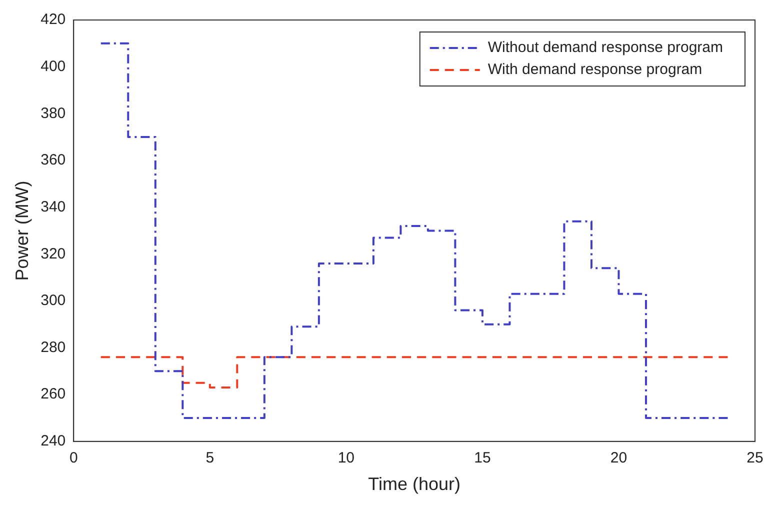  Describe the element at coordinates (22, 230) in the screenshot. I see `y-axis-title: Power (MW)` at that location.